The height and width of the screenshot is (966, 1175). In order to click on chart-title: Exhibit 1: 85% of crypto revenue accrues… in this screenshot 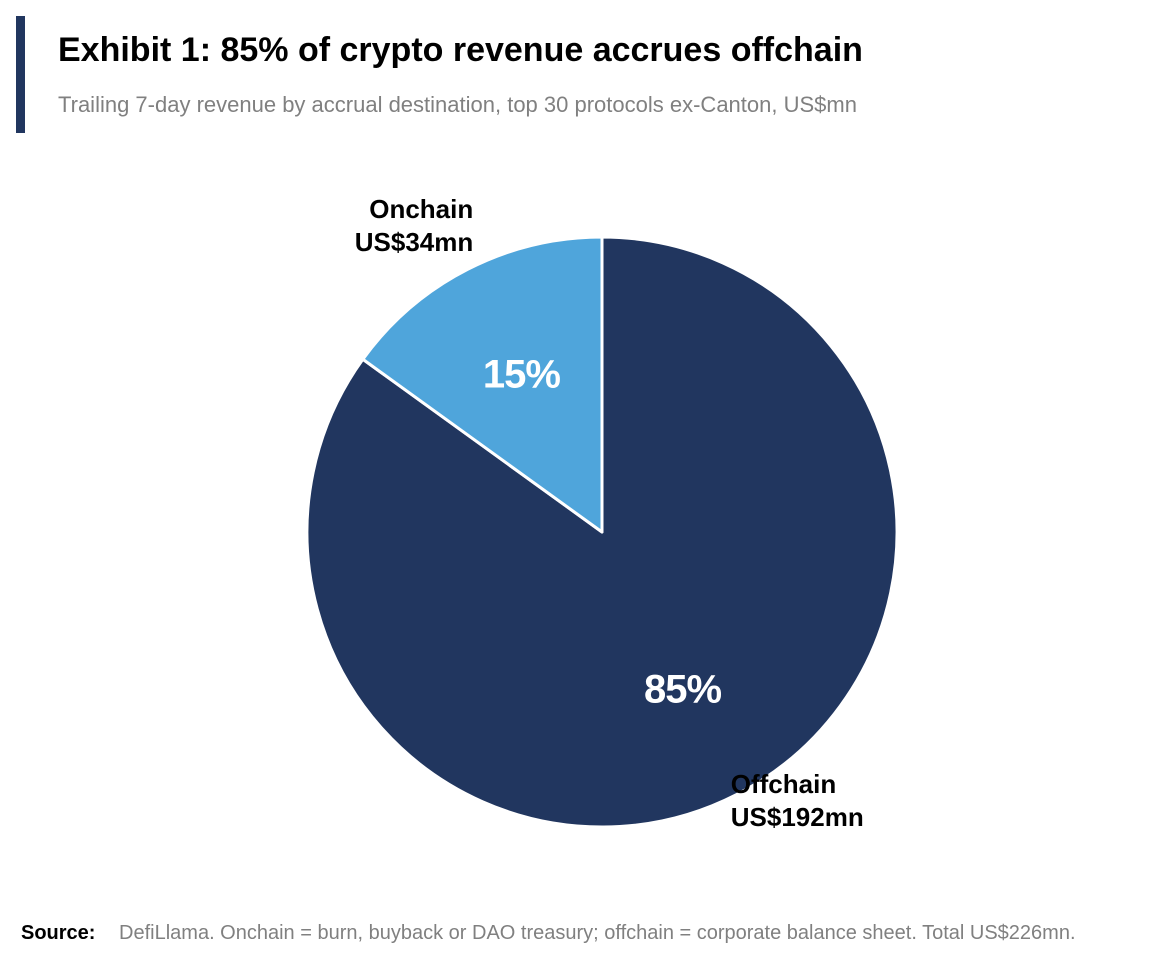, I will do `click(460, 50)`.